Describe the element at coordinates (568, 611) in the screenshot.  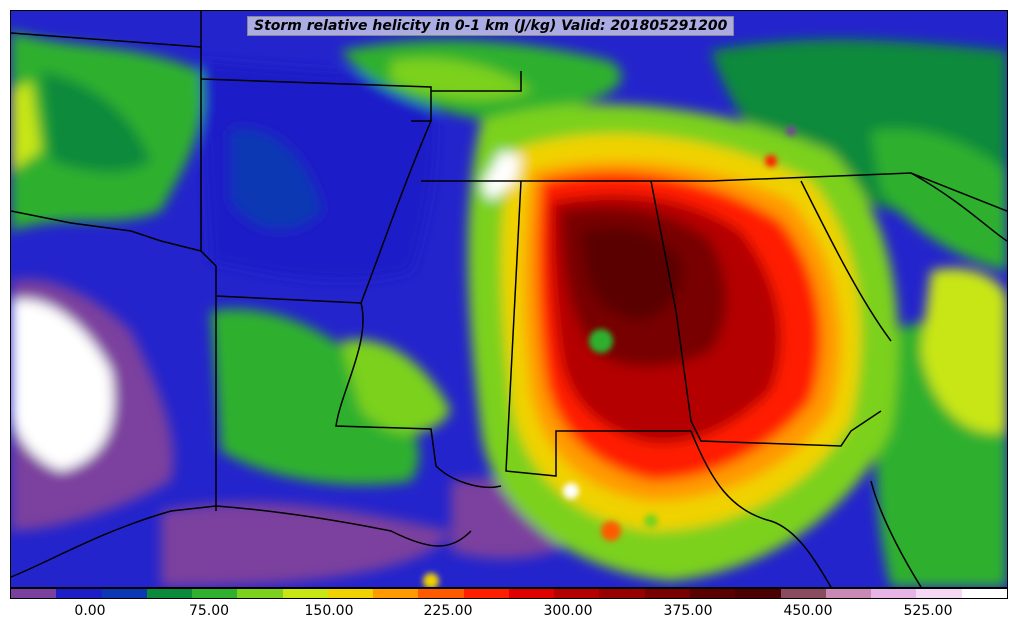
I see `colorbar-tick-label: 300.00` at that location.